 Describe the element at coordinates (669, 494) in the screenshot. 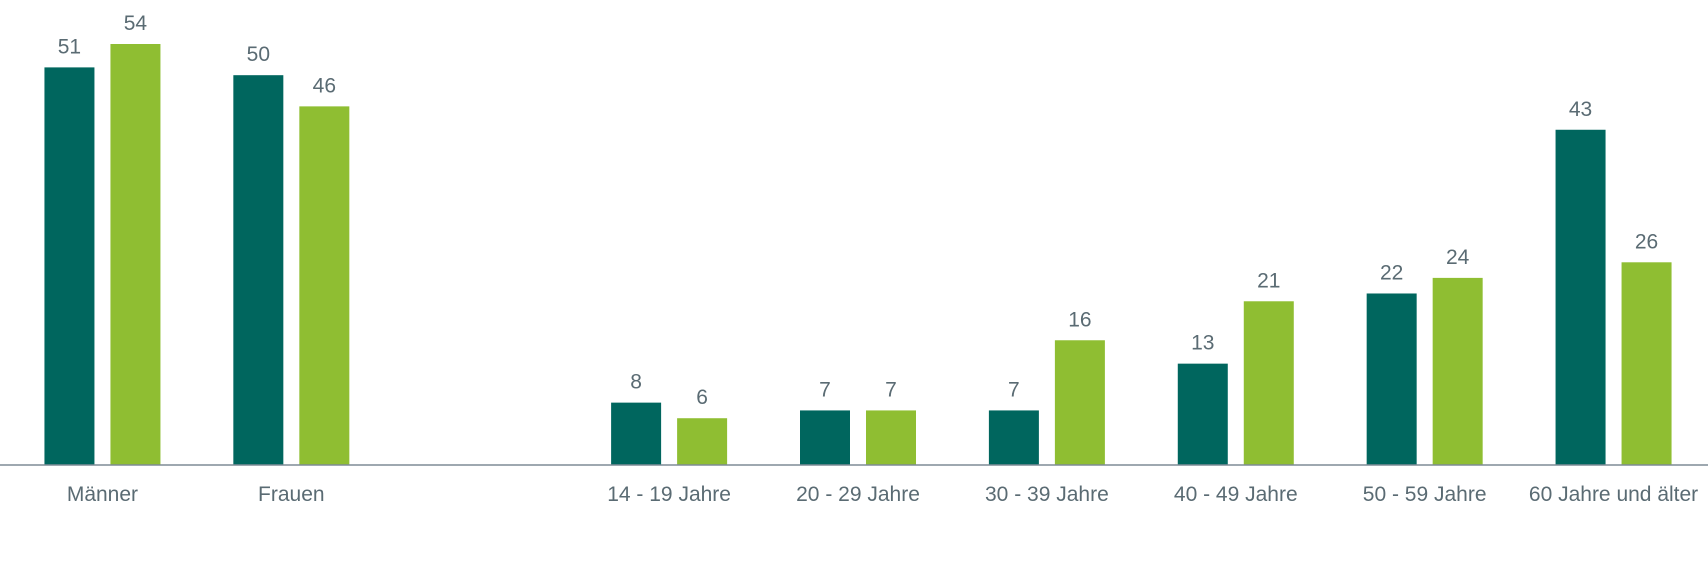

I see `x-tick-label: 14 - 19 Jahre` at that location.